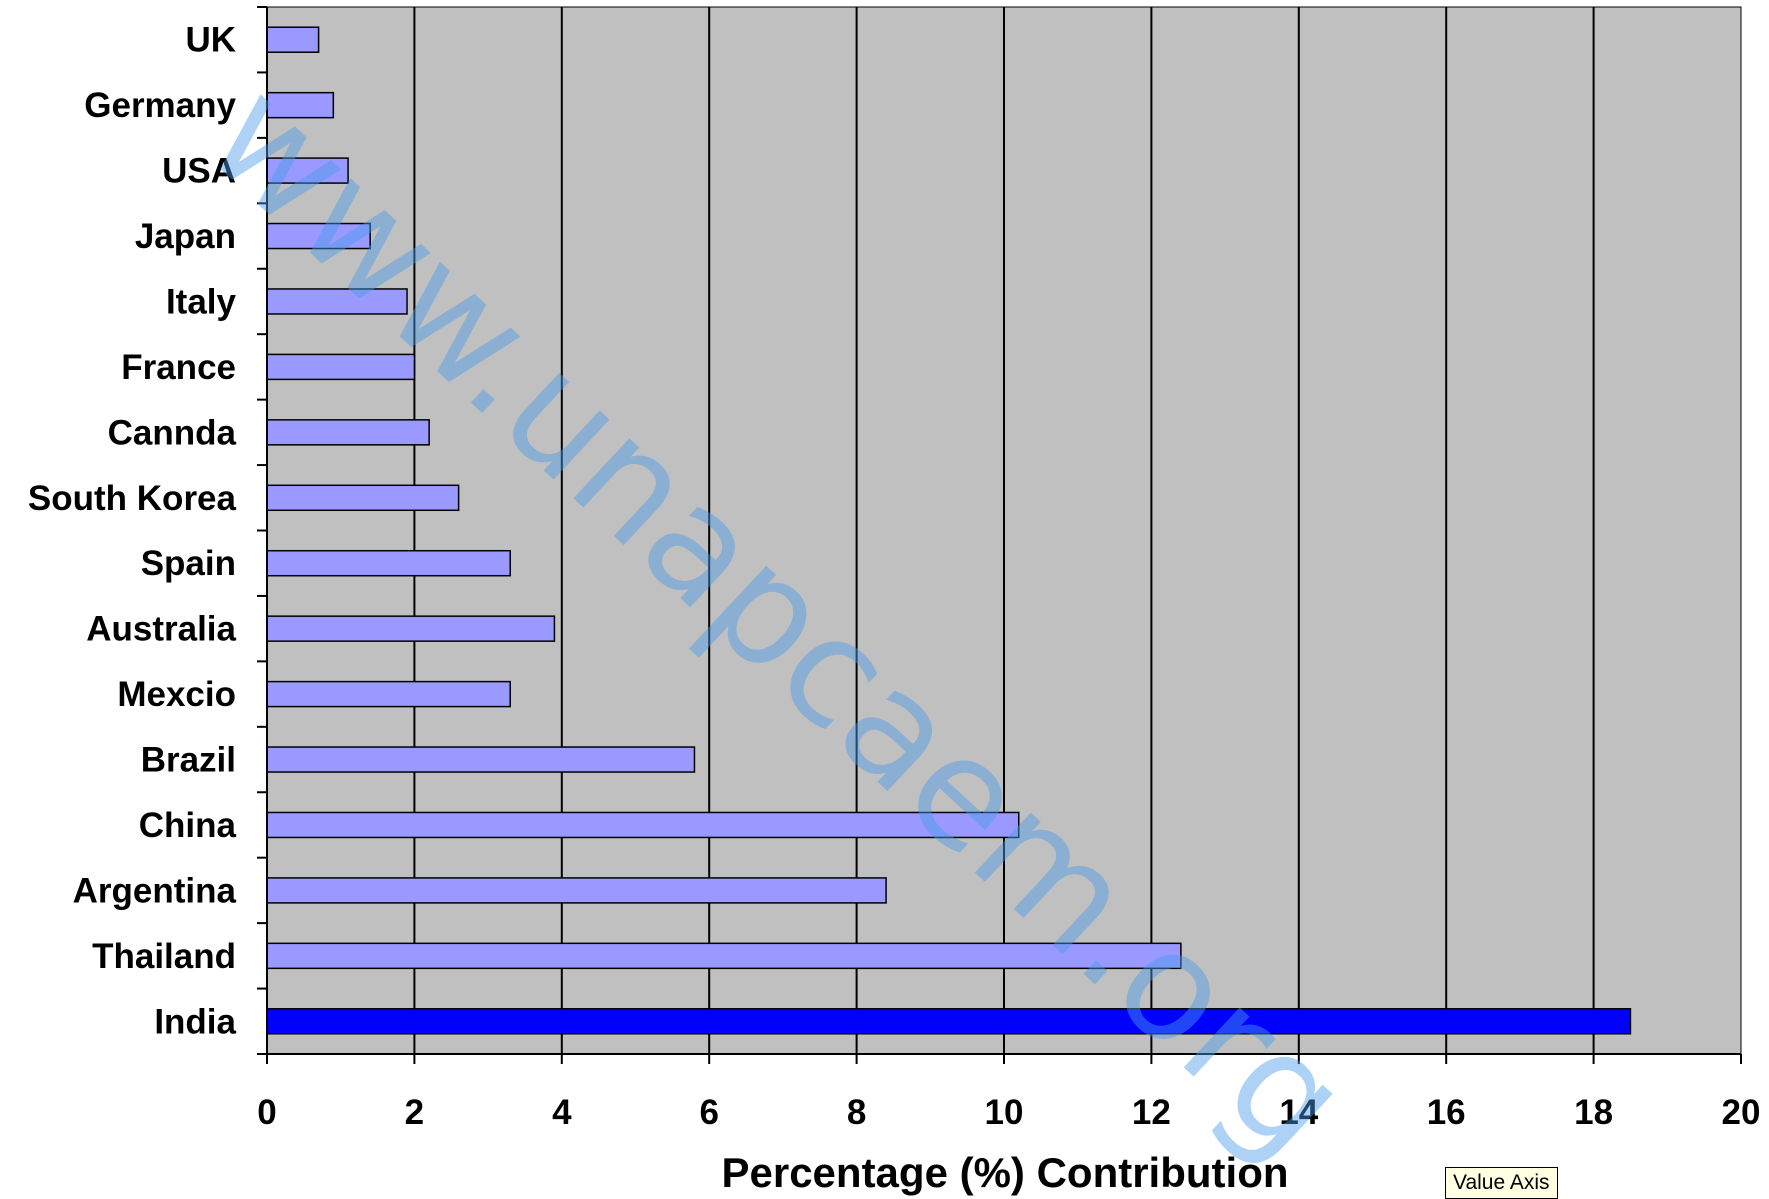 Image resolution: width=1769 pixels, height=1199 pixels. What do you see at coordinates (411, 628) in the screenshot?
I see `bar-australia` at bounding box center [411, 628].